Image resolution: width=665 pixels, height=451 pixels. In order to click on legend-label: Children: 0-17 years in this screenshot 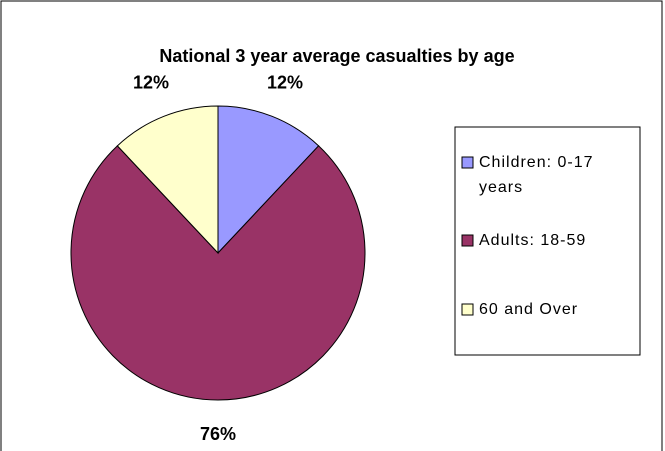, I will do `click(536, 175)`.